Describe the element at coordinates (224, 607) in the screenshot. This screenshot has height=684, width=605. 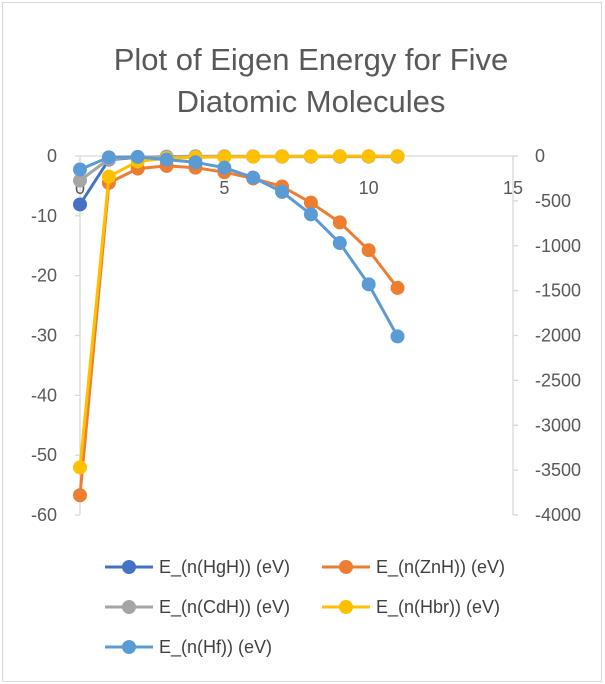
I see `legend-label: E_(n(CdH)) (eV)` at that location.